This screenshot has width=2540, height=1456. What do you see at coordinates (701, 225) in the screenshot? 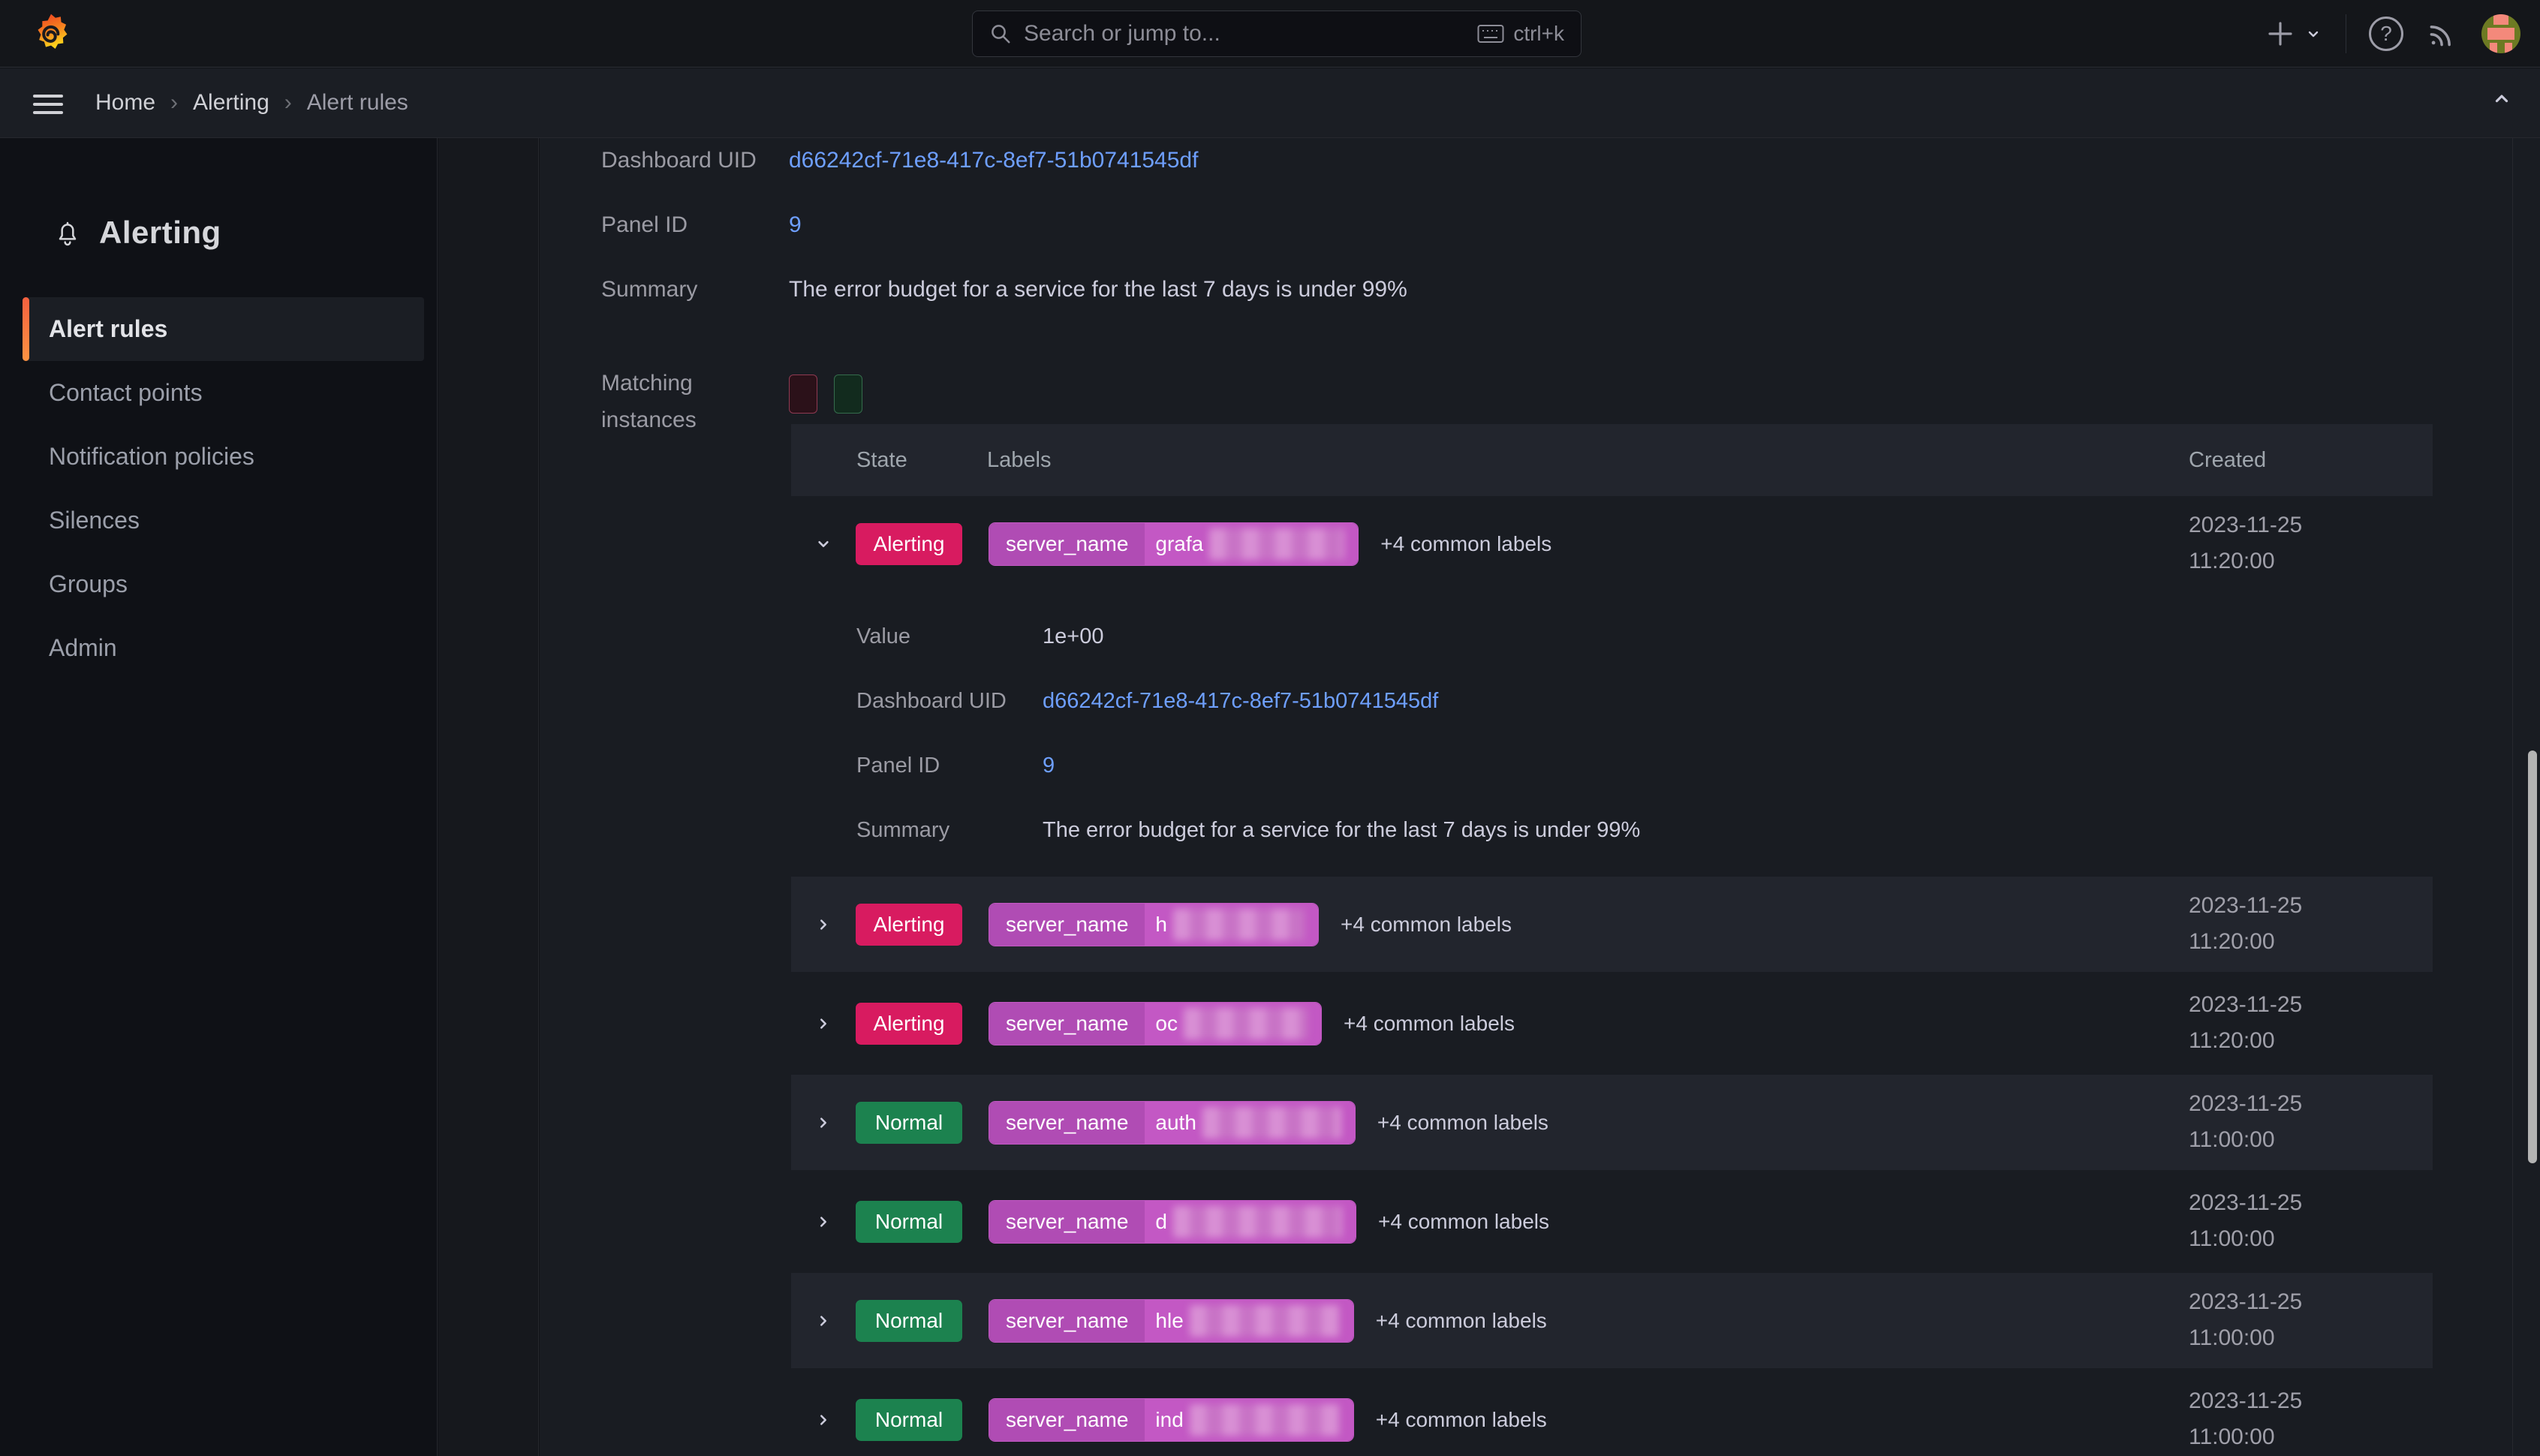
I see `annotation-row: Panel ID 9` at bounding box center [701, 225].